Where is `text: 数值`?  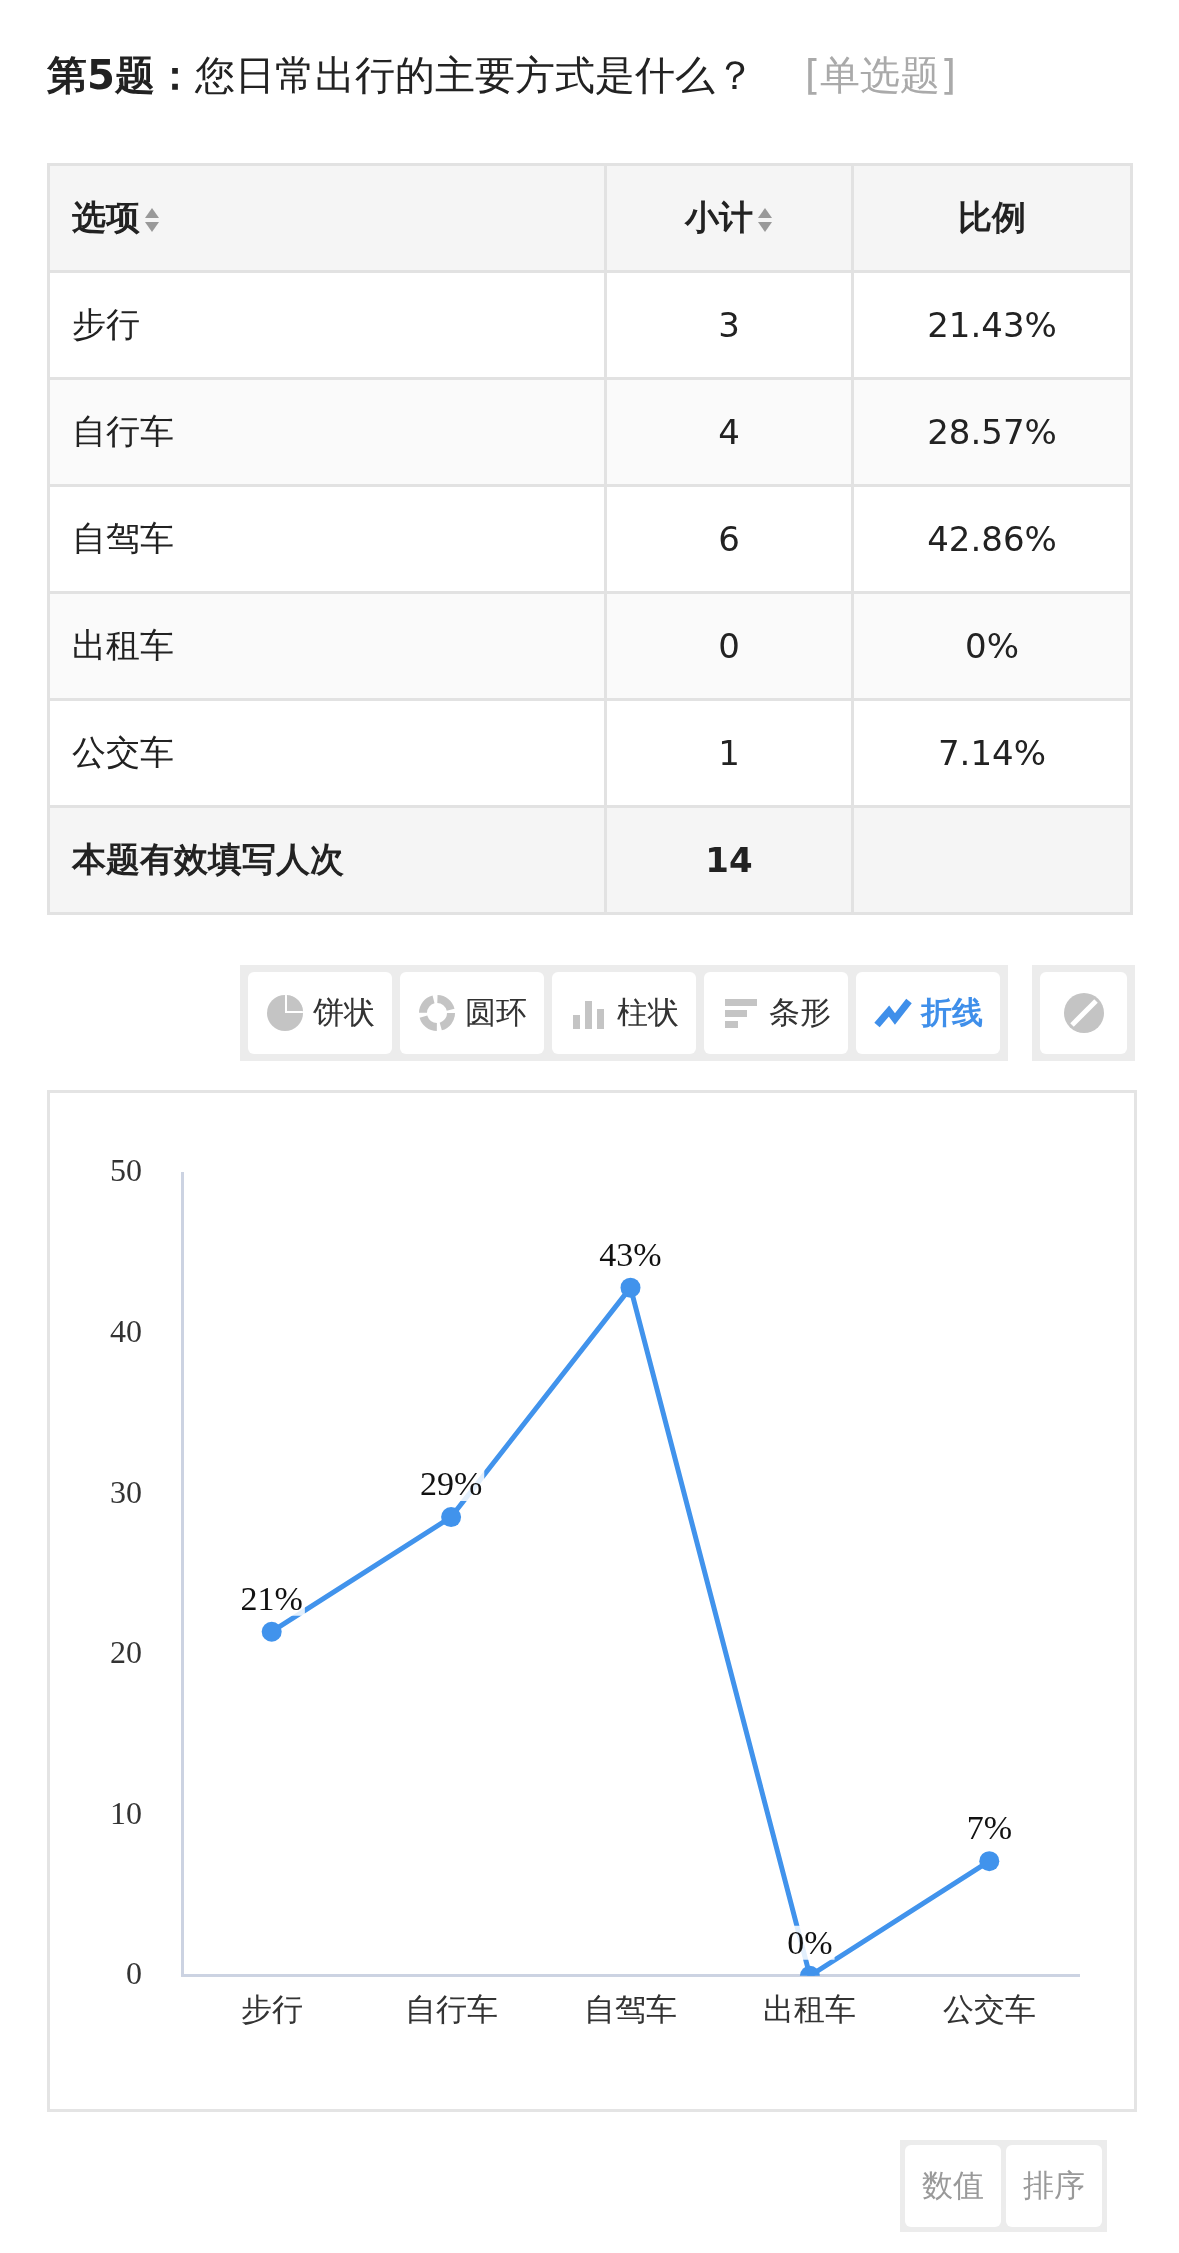
text: 数值 is located at coordinates (953, 2186).